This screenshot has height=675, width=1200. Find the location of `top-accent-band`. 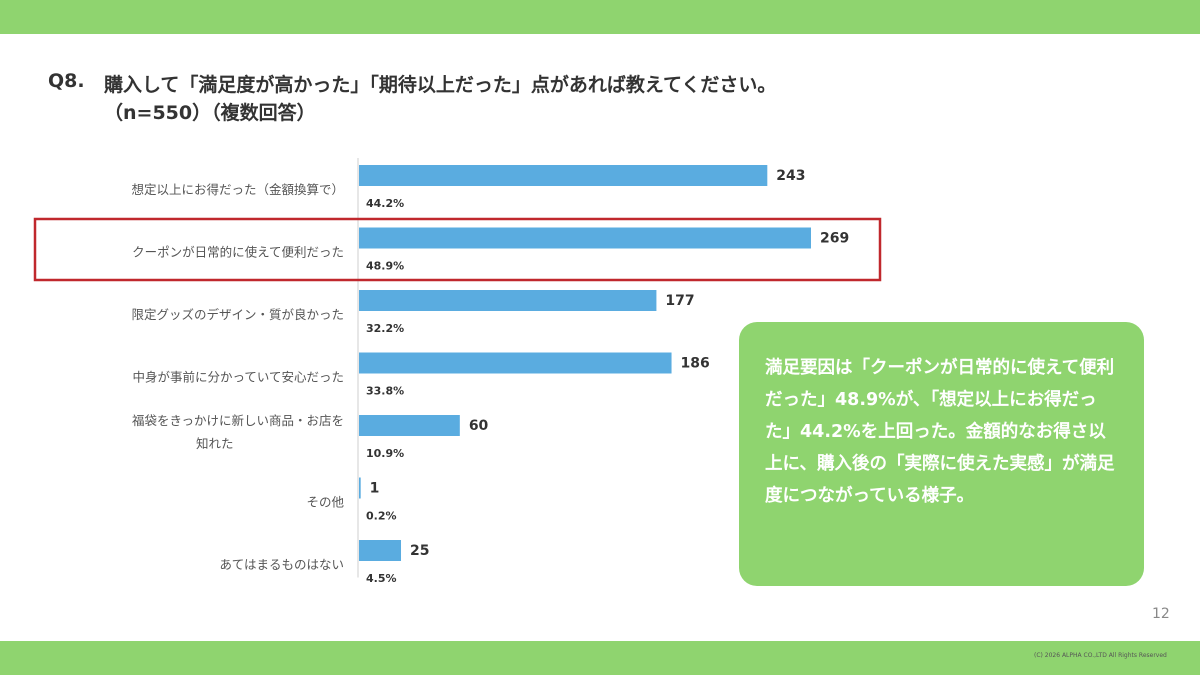

top-accent-band is located at coordinates (600, 17).